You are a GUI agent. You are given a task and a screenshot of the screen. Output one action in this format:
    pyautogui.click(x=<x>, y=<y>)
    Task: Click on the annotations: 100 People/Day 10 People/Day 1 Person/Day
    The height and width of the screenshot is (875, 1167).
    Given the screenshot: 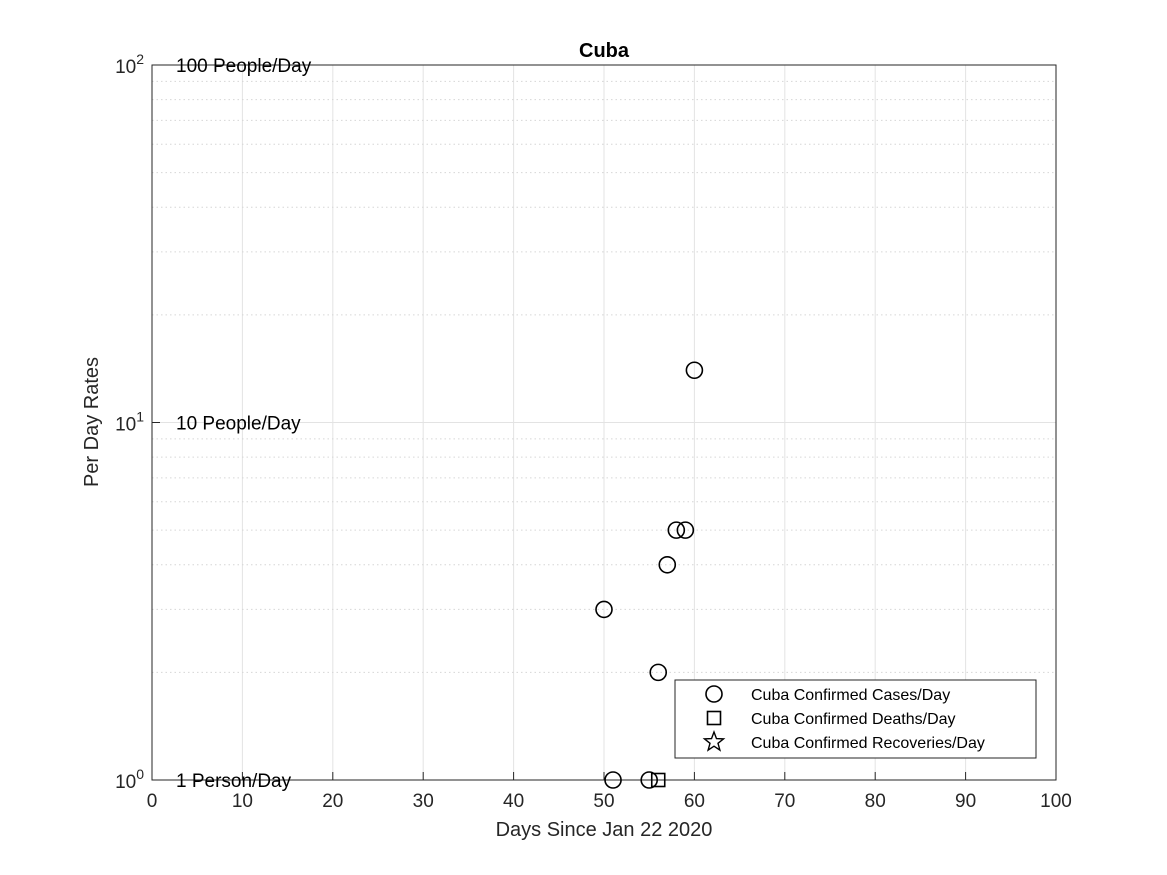 What is the action you would take?
    pyautogui.click(x=244, y=424)
    